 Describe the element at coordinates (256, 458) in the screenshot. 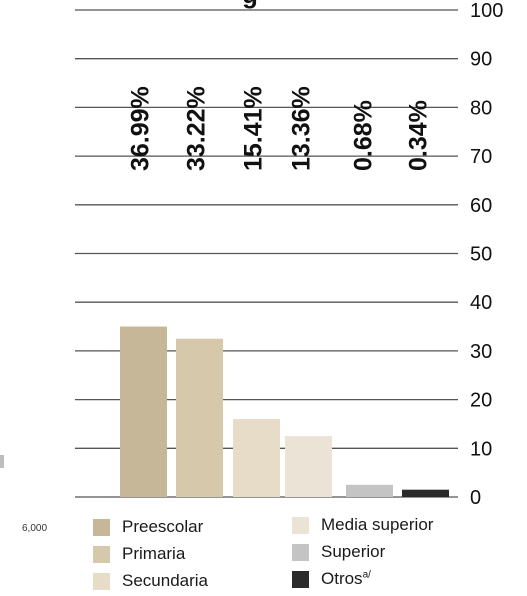

I see `bar-secundaria` at that location.